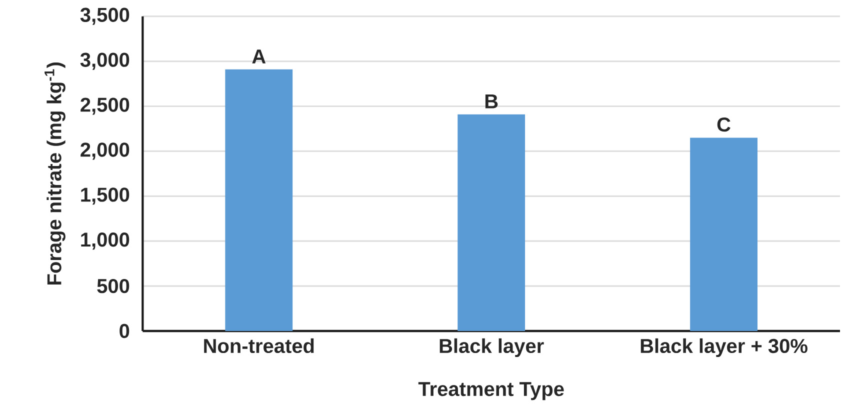 This screenshot has width=864, height=415. What do you see at coordinates (105, 196) in the screenshot?
I see `y-tick-label: 1,500` at bounding box center [105, 196].